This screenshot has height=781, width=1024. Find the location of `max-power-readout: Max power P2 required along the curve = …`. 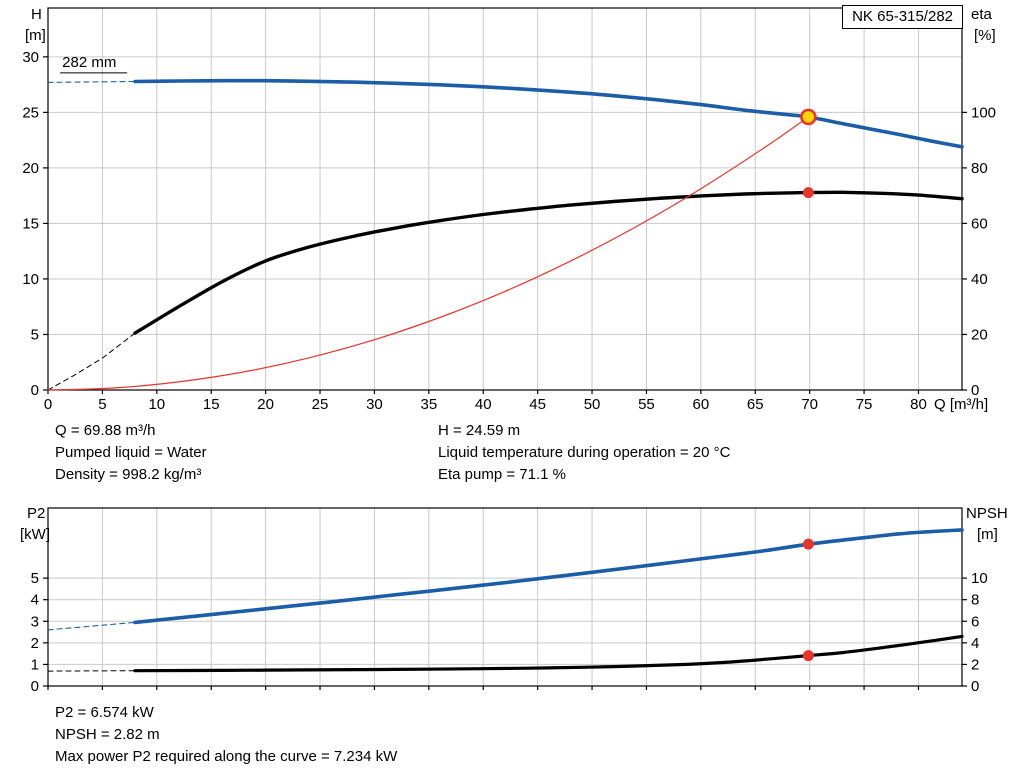

max-power-readout: Max power P2 required along the curve = … is located at coordinates (226, 756).